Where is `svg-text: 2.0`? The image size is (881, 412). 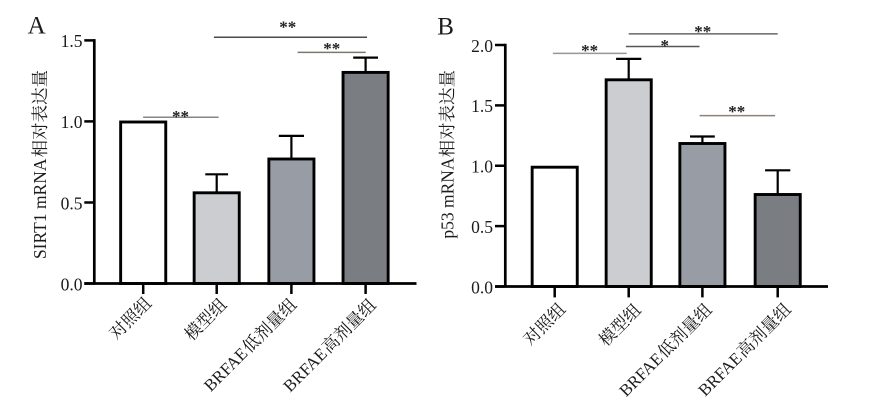
svg-text: 2.0 is located at coordinates (482, 46).